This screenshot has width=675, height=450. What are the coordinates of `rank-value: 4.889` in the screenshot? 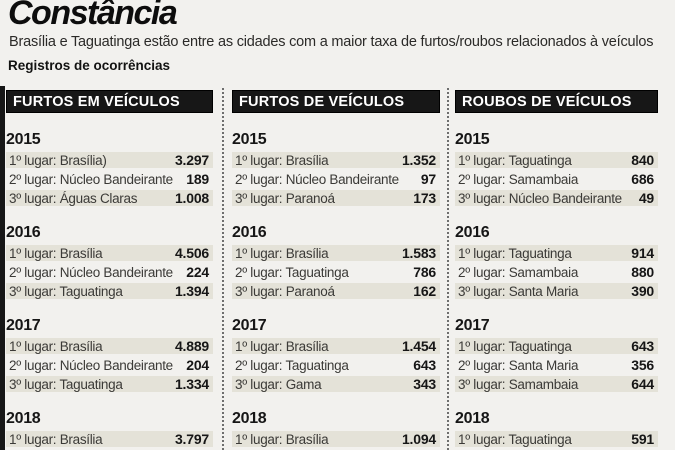 It's located at (191, 346).